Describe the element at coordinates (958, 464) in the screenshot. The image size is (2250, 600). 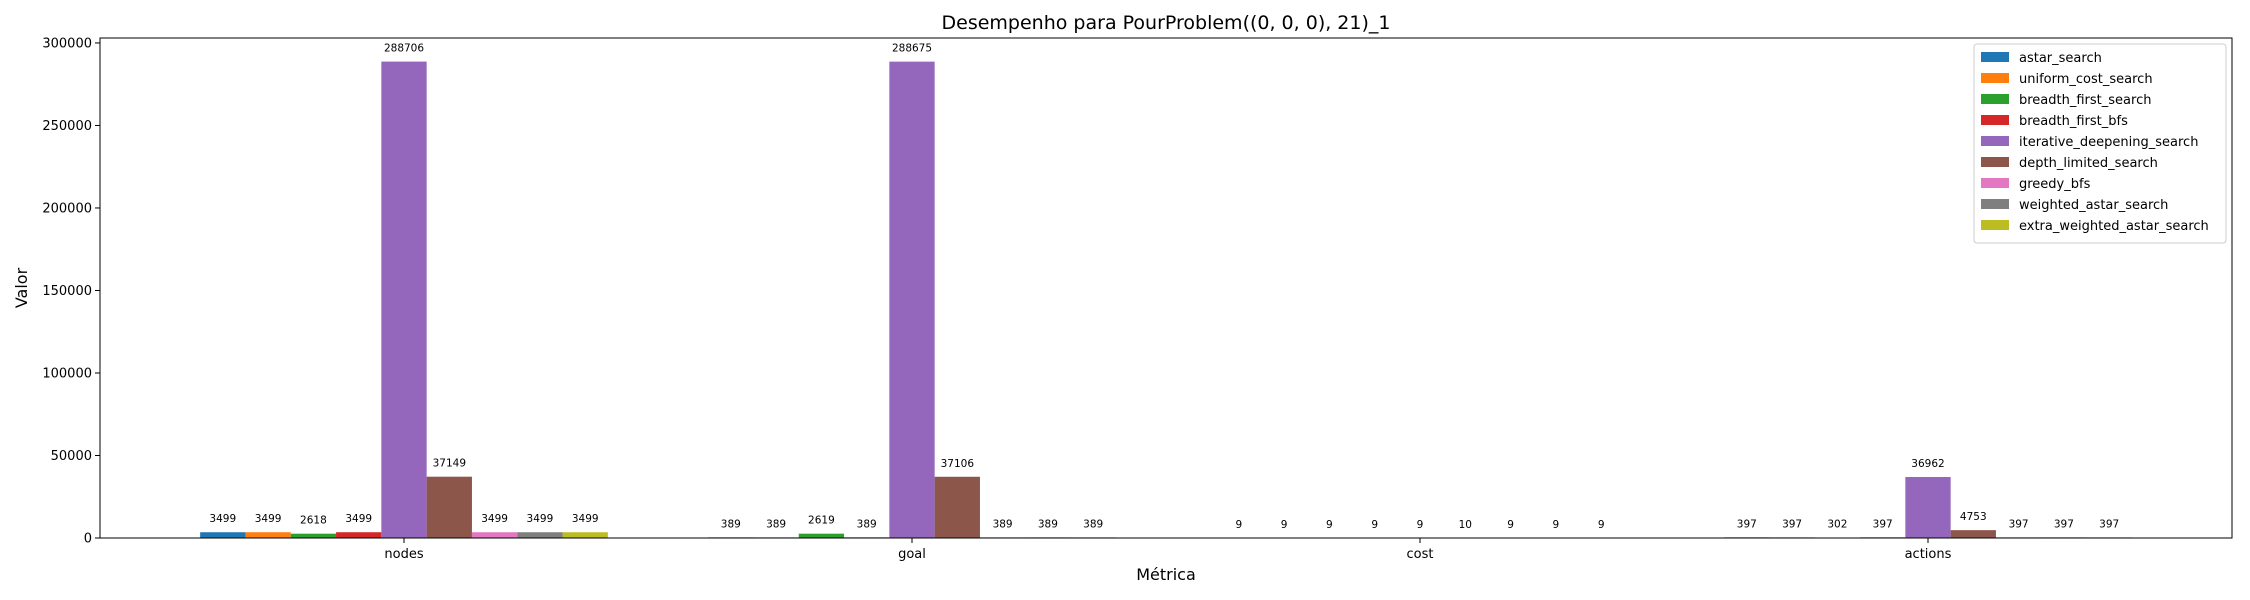
I see `data-label-depth_limited_search-goal: 37106` at that location.